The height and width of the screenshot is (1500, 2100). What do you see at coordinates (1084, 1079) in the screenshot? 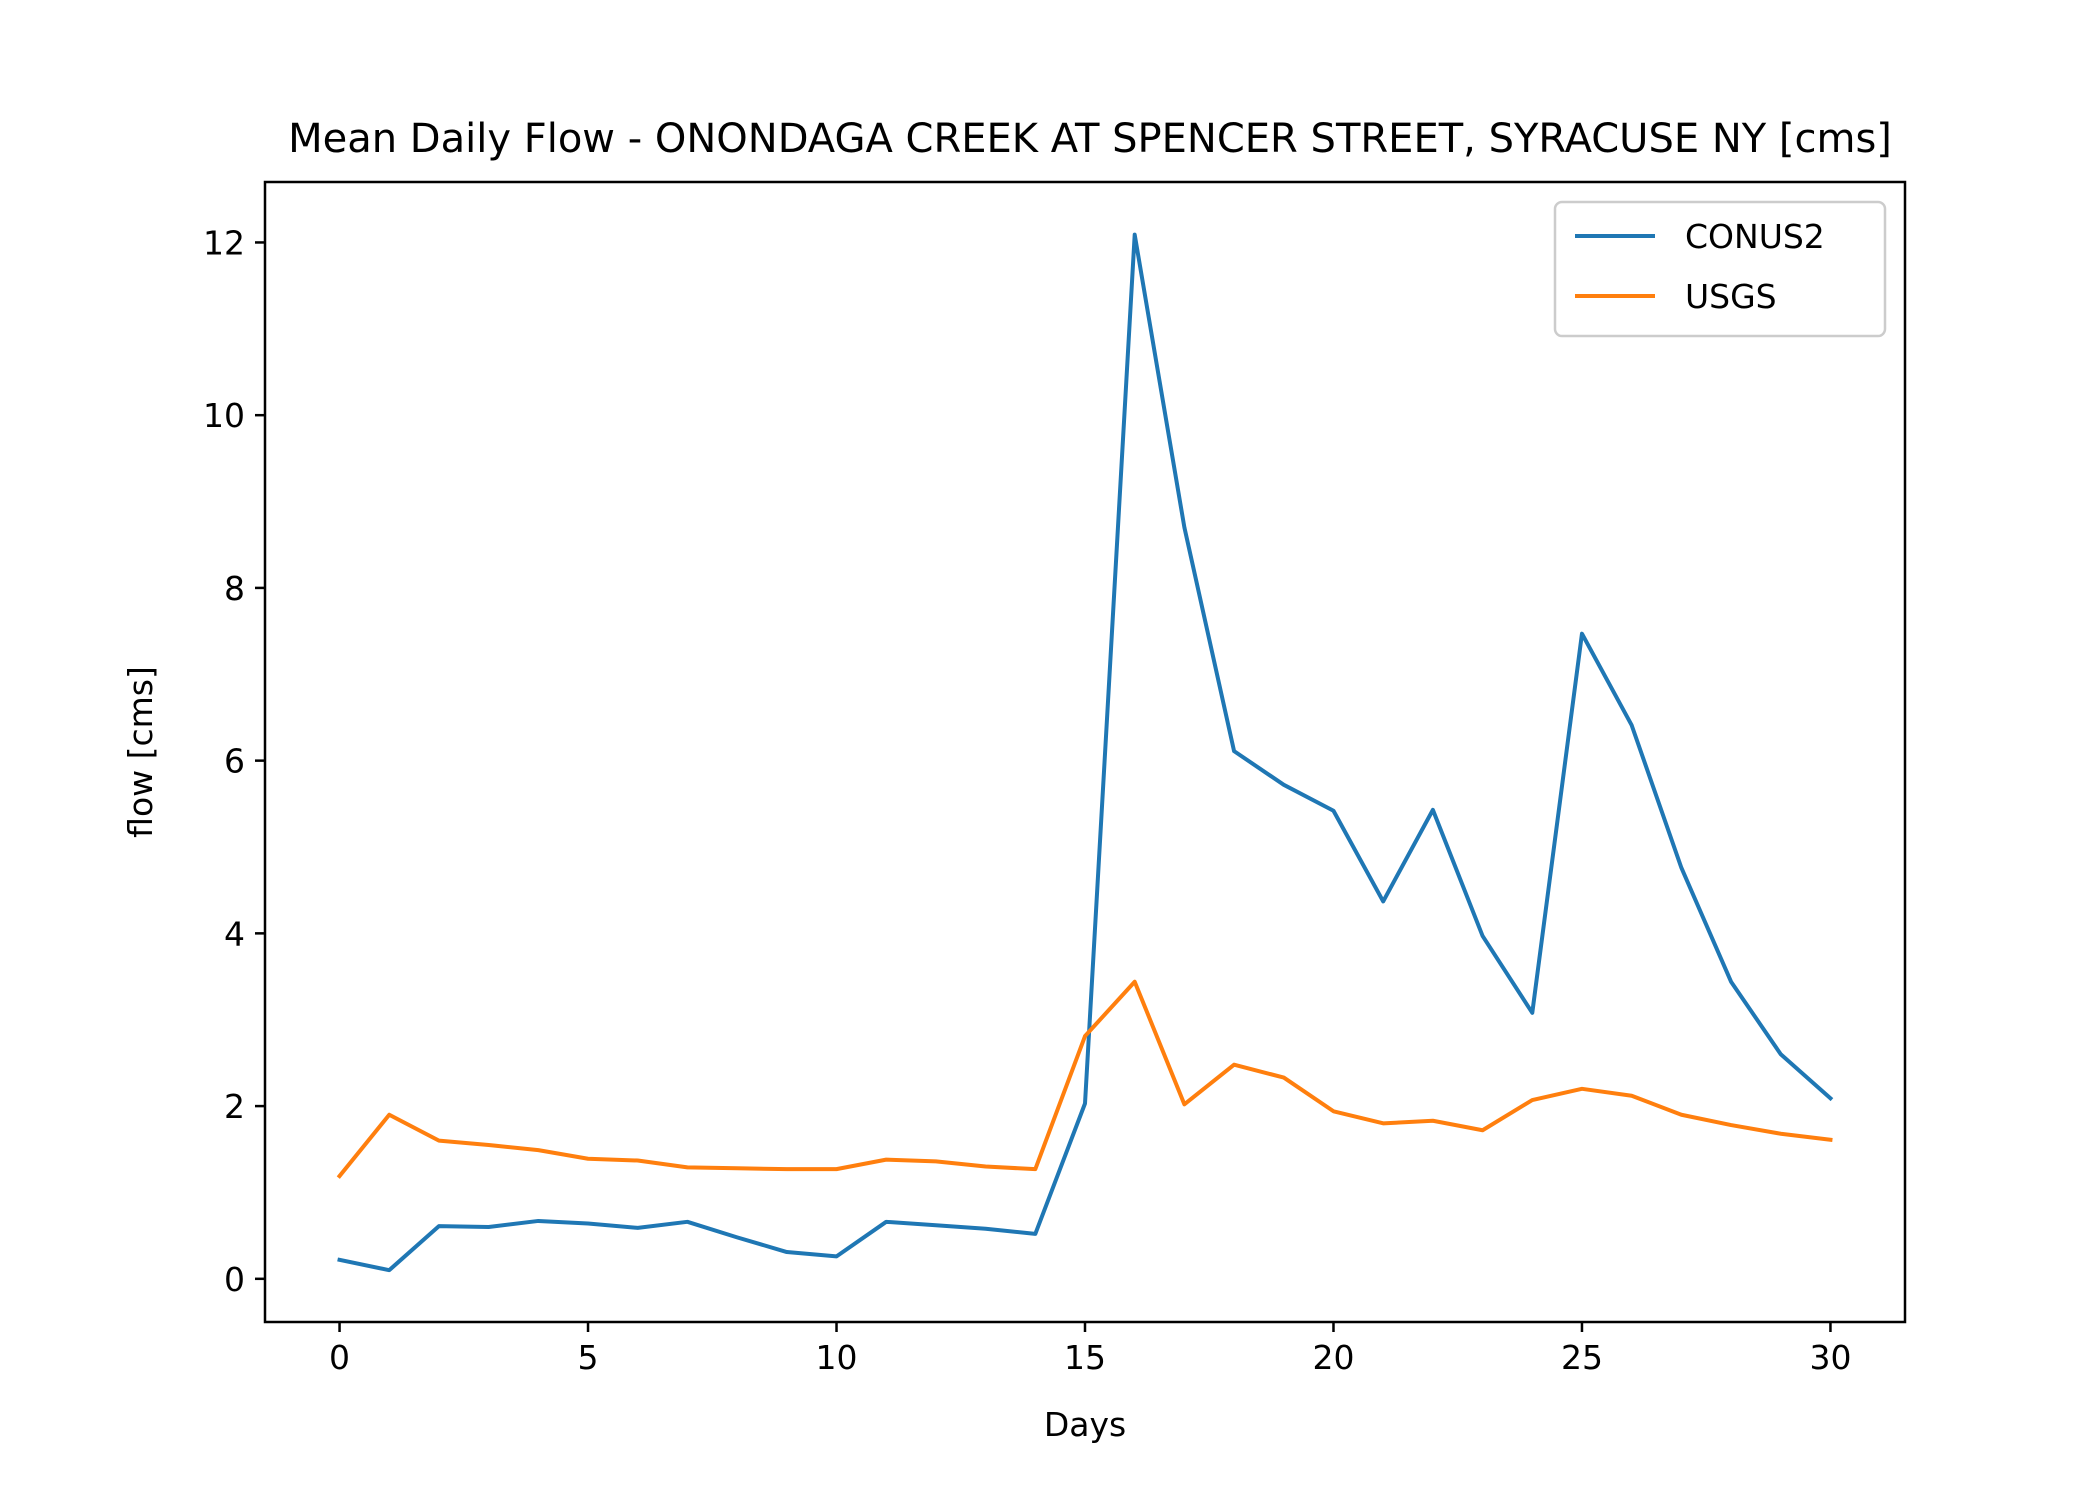
I see `series-line-usgs` at bounding box center [1084, 1079].